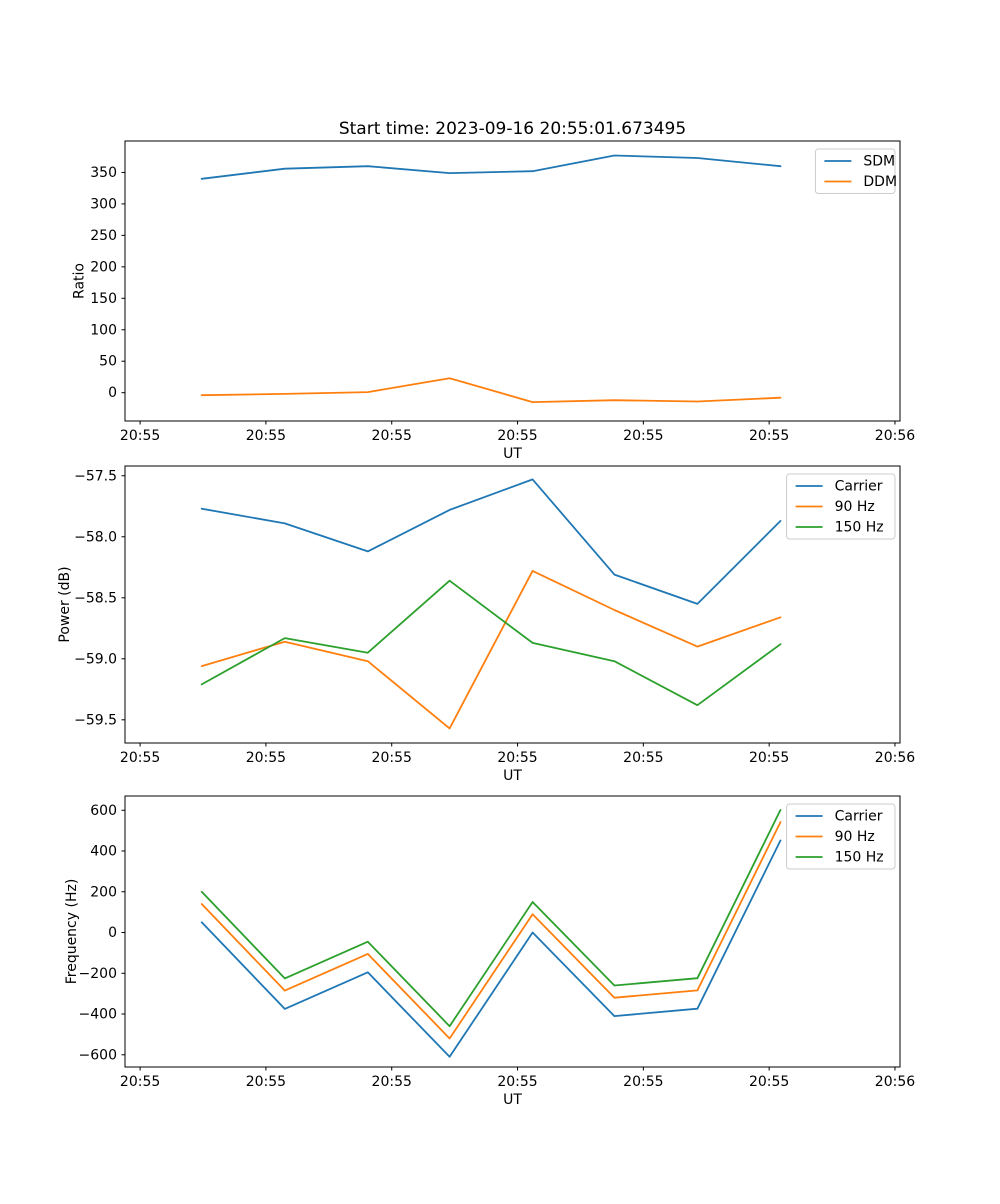 The height and width of the screenshot is (1204, 1000). Describe the element at coordinates (79, 281) in the screenshot. I see `y-axis-label: Ratio` at that location.